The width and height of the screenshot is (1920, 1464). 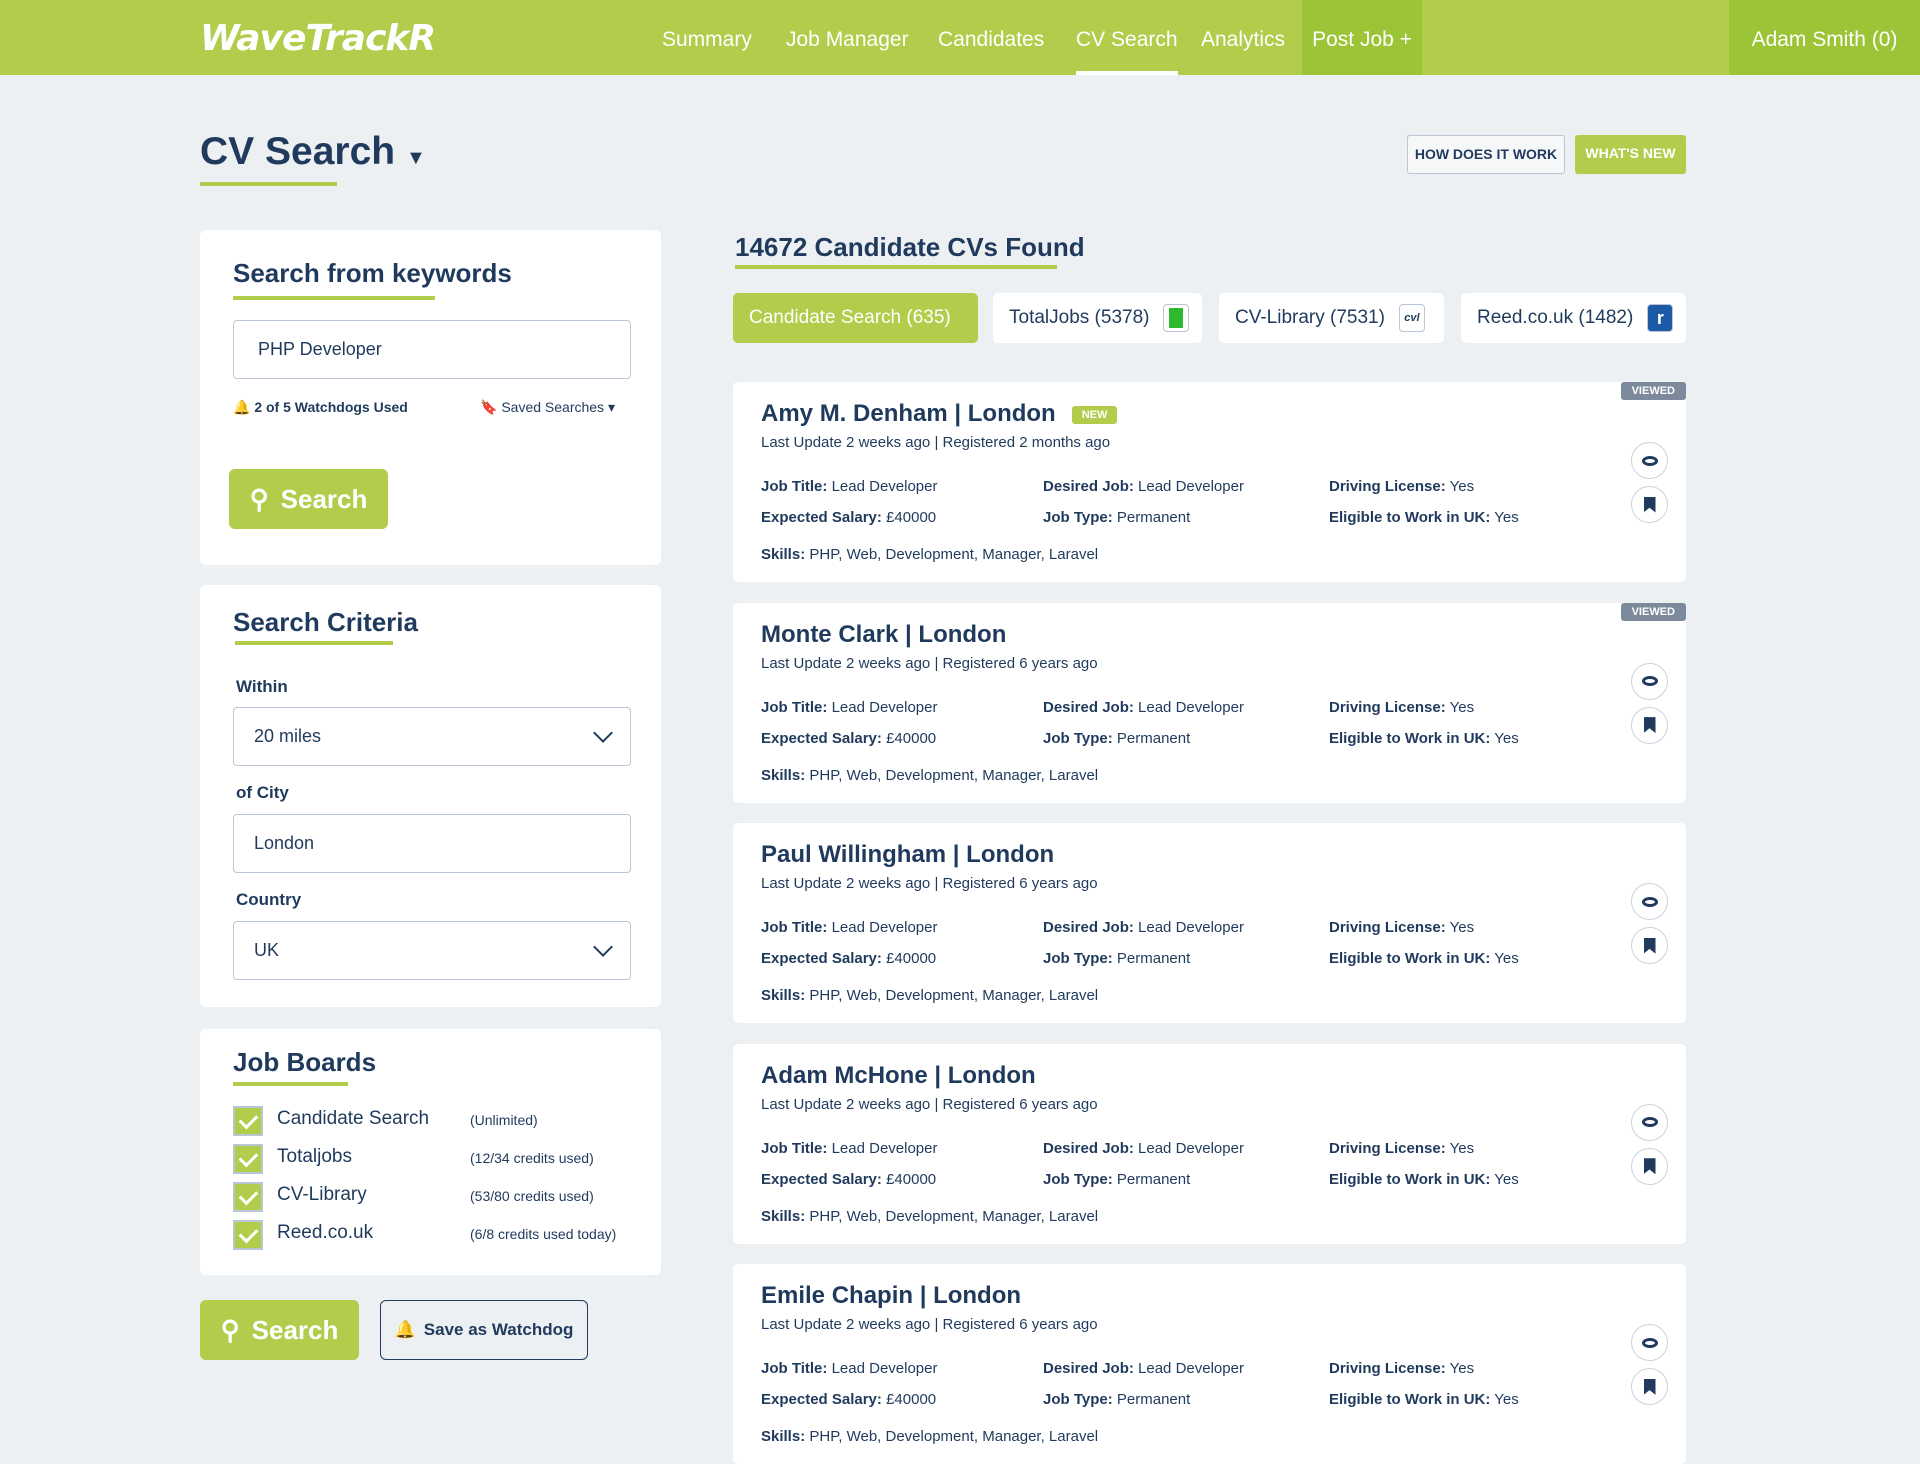 What do you see at coordinates (1462, 1148) in the screenshot?
I see `driving-license-value: Yes` at bounding box center [1462, 1148].